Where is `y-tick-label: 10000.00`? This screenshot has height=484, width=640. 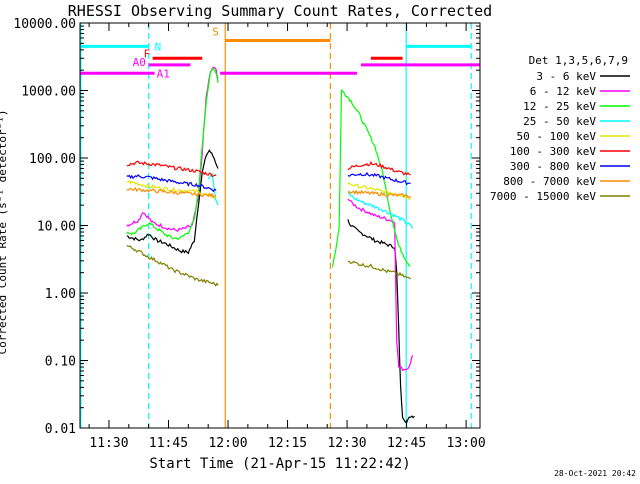
y-tick-label: 10000.00 is located at coordinates (44, 24).